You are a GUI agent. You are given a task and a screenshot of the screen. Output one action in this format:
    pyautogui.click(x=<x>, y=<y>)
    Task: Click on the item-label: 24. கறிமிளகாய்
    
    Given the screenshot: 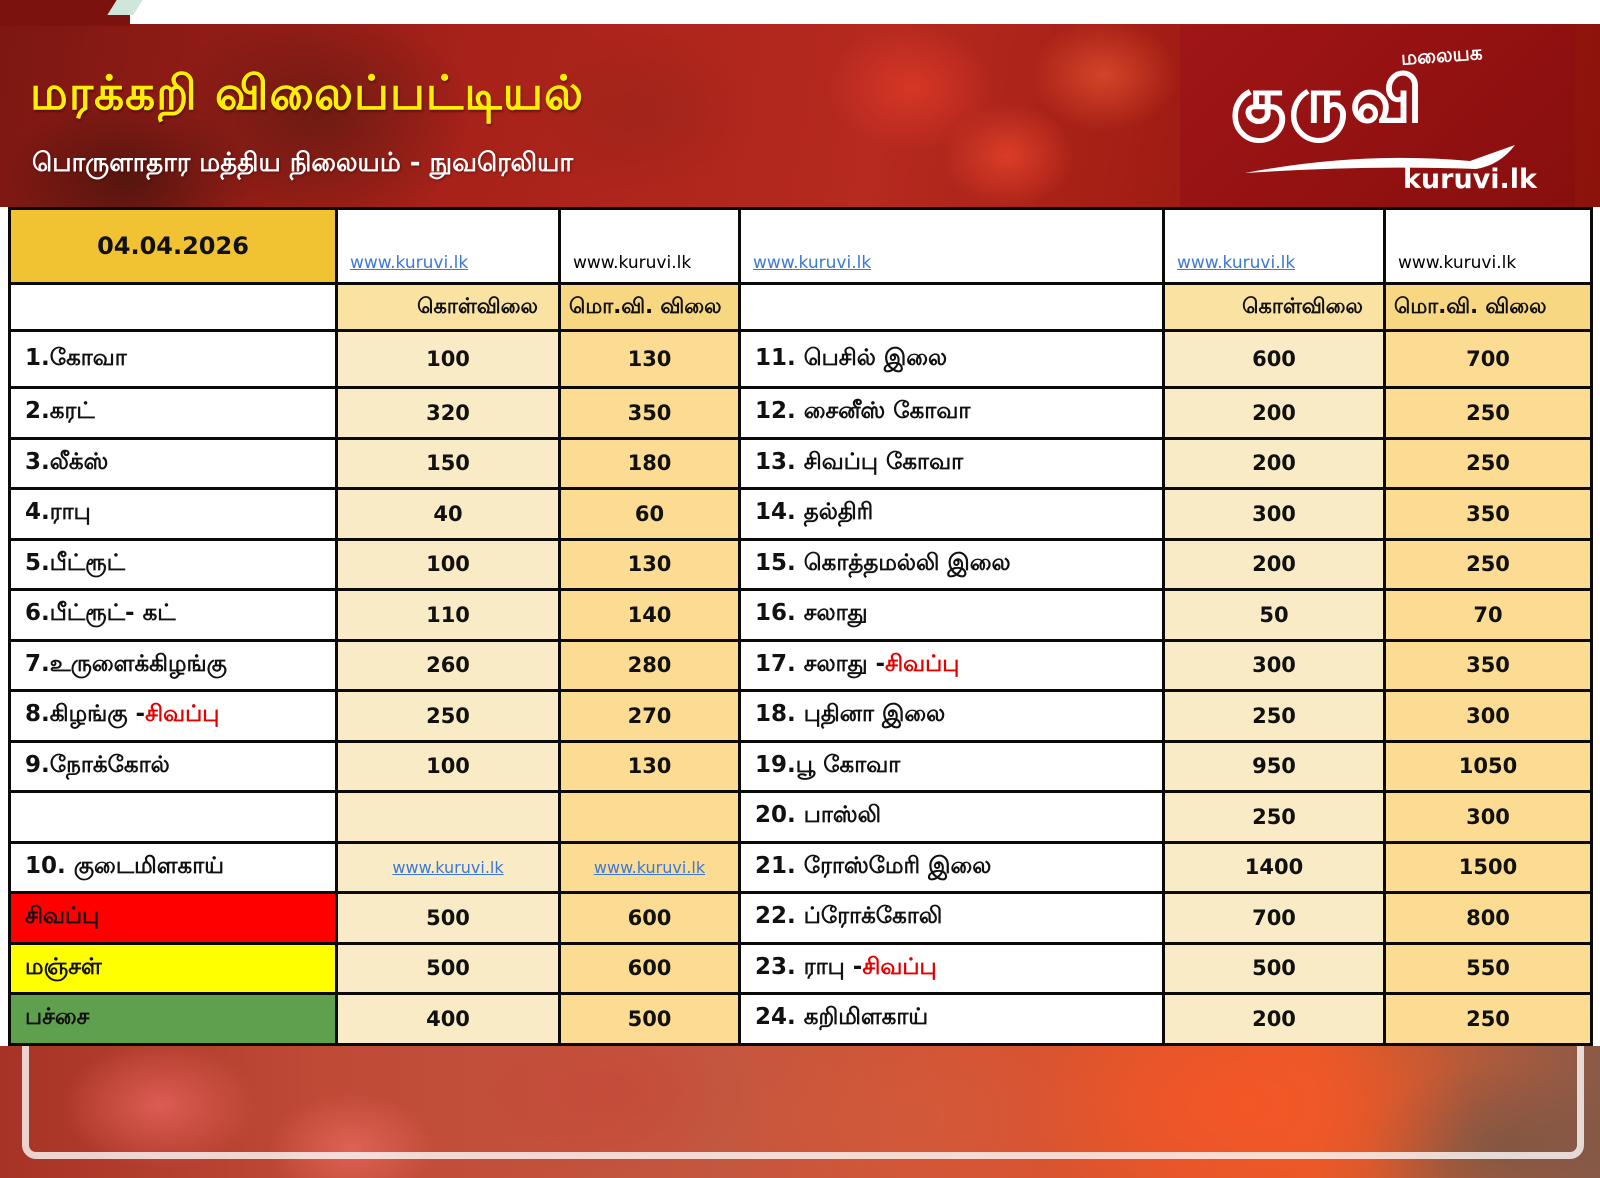 What is the action you would take?
    pyautogui.click(x=842, y=1017)
    